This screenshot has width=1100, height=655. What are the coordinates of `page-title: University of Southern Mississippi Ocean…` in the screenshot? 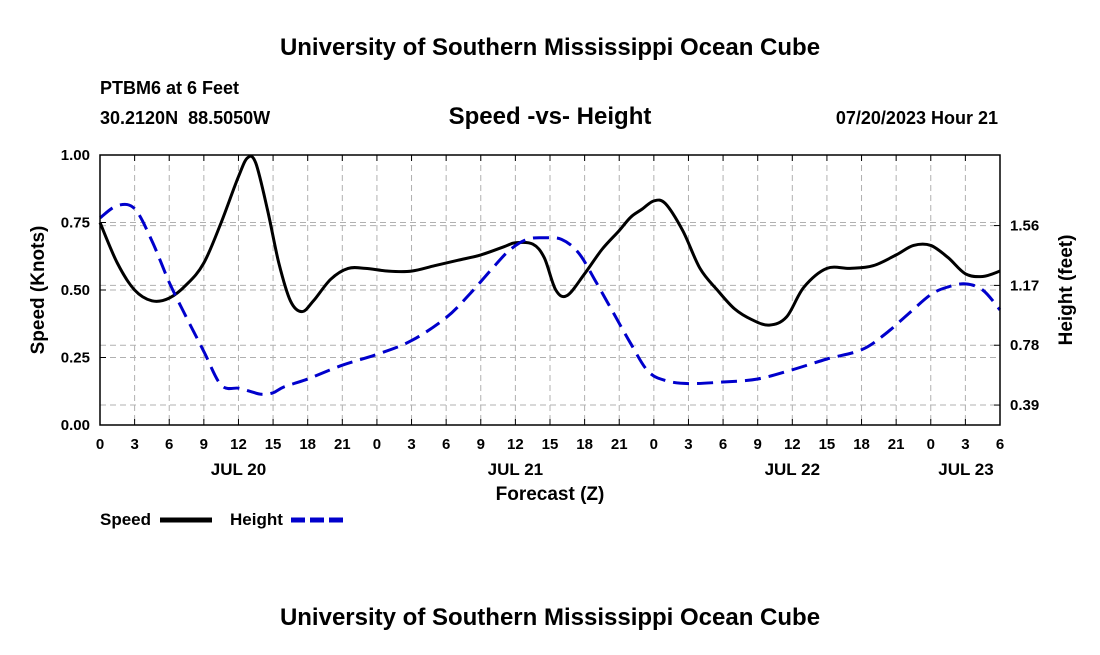 It's located at (550, 47).